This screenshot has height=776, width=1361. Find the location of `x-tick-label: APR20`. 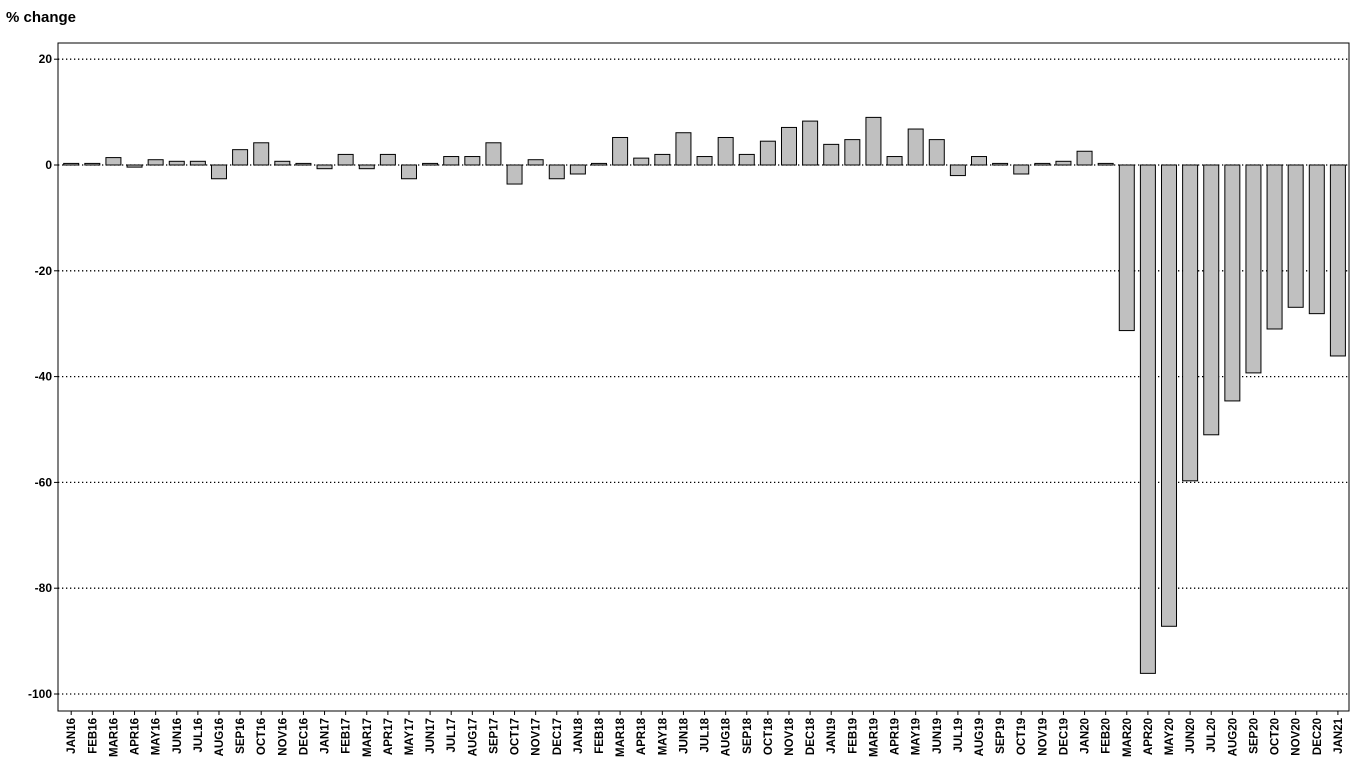

x-tick-label: APR20 is located at coordinates (1149, 736).